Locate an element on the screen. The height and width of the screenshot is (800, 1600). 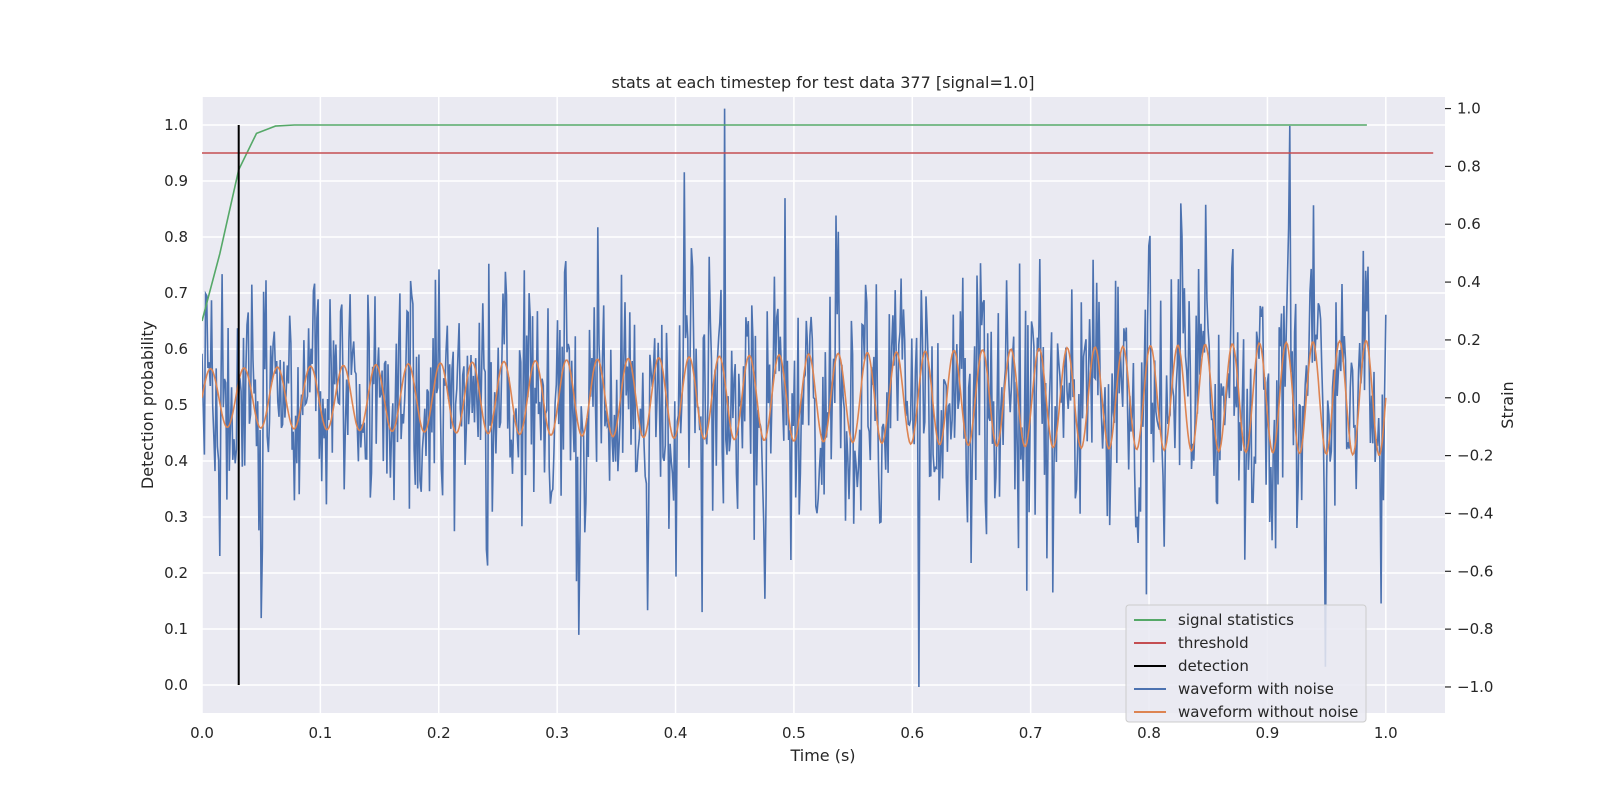
legend-label: signal statistics is located at coordinates (1236, 620).